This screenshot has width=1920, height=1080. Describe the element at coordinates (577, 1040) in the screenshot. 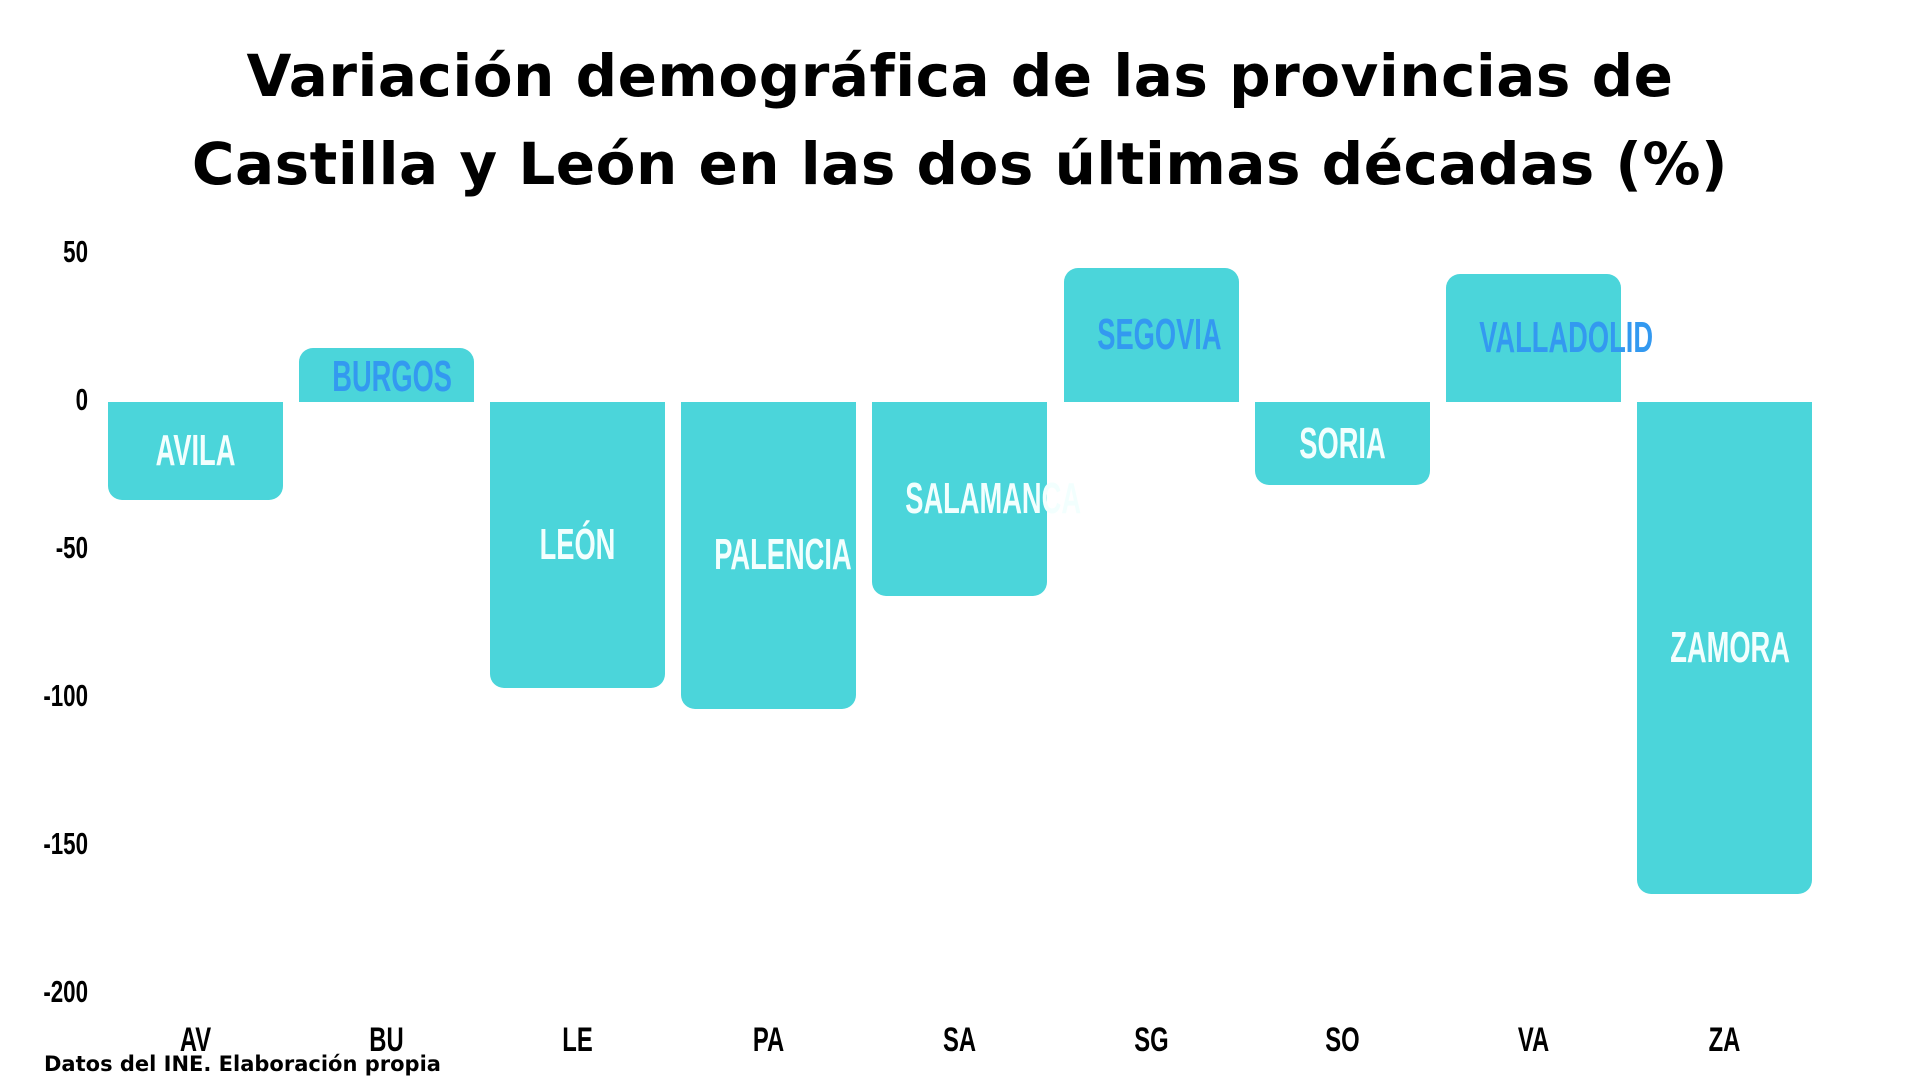

I see `x-tick-label: LE` at that location.